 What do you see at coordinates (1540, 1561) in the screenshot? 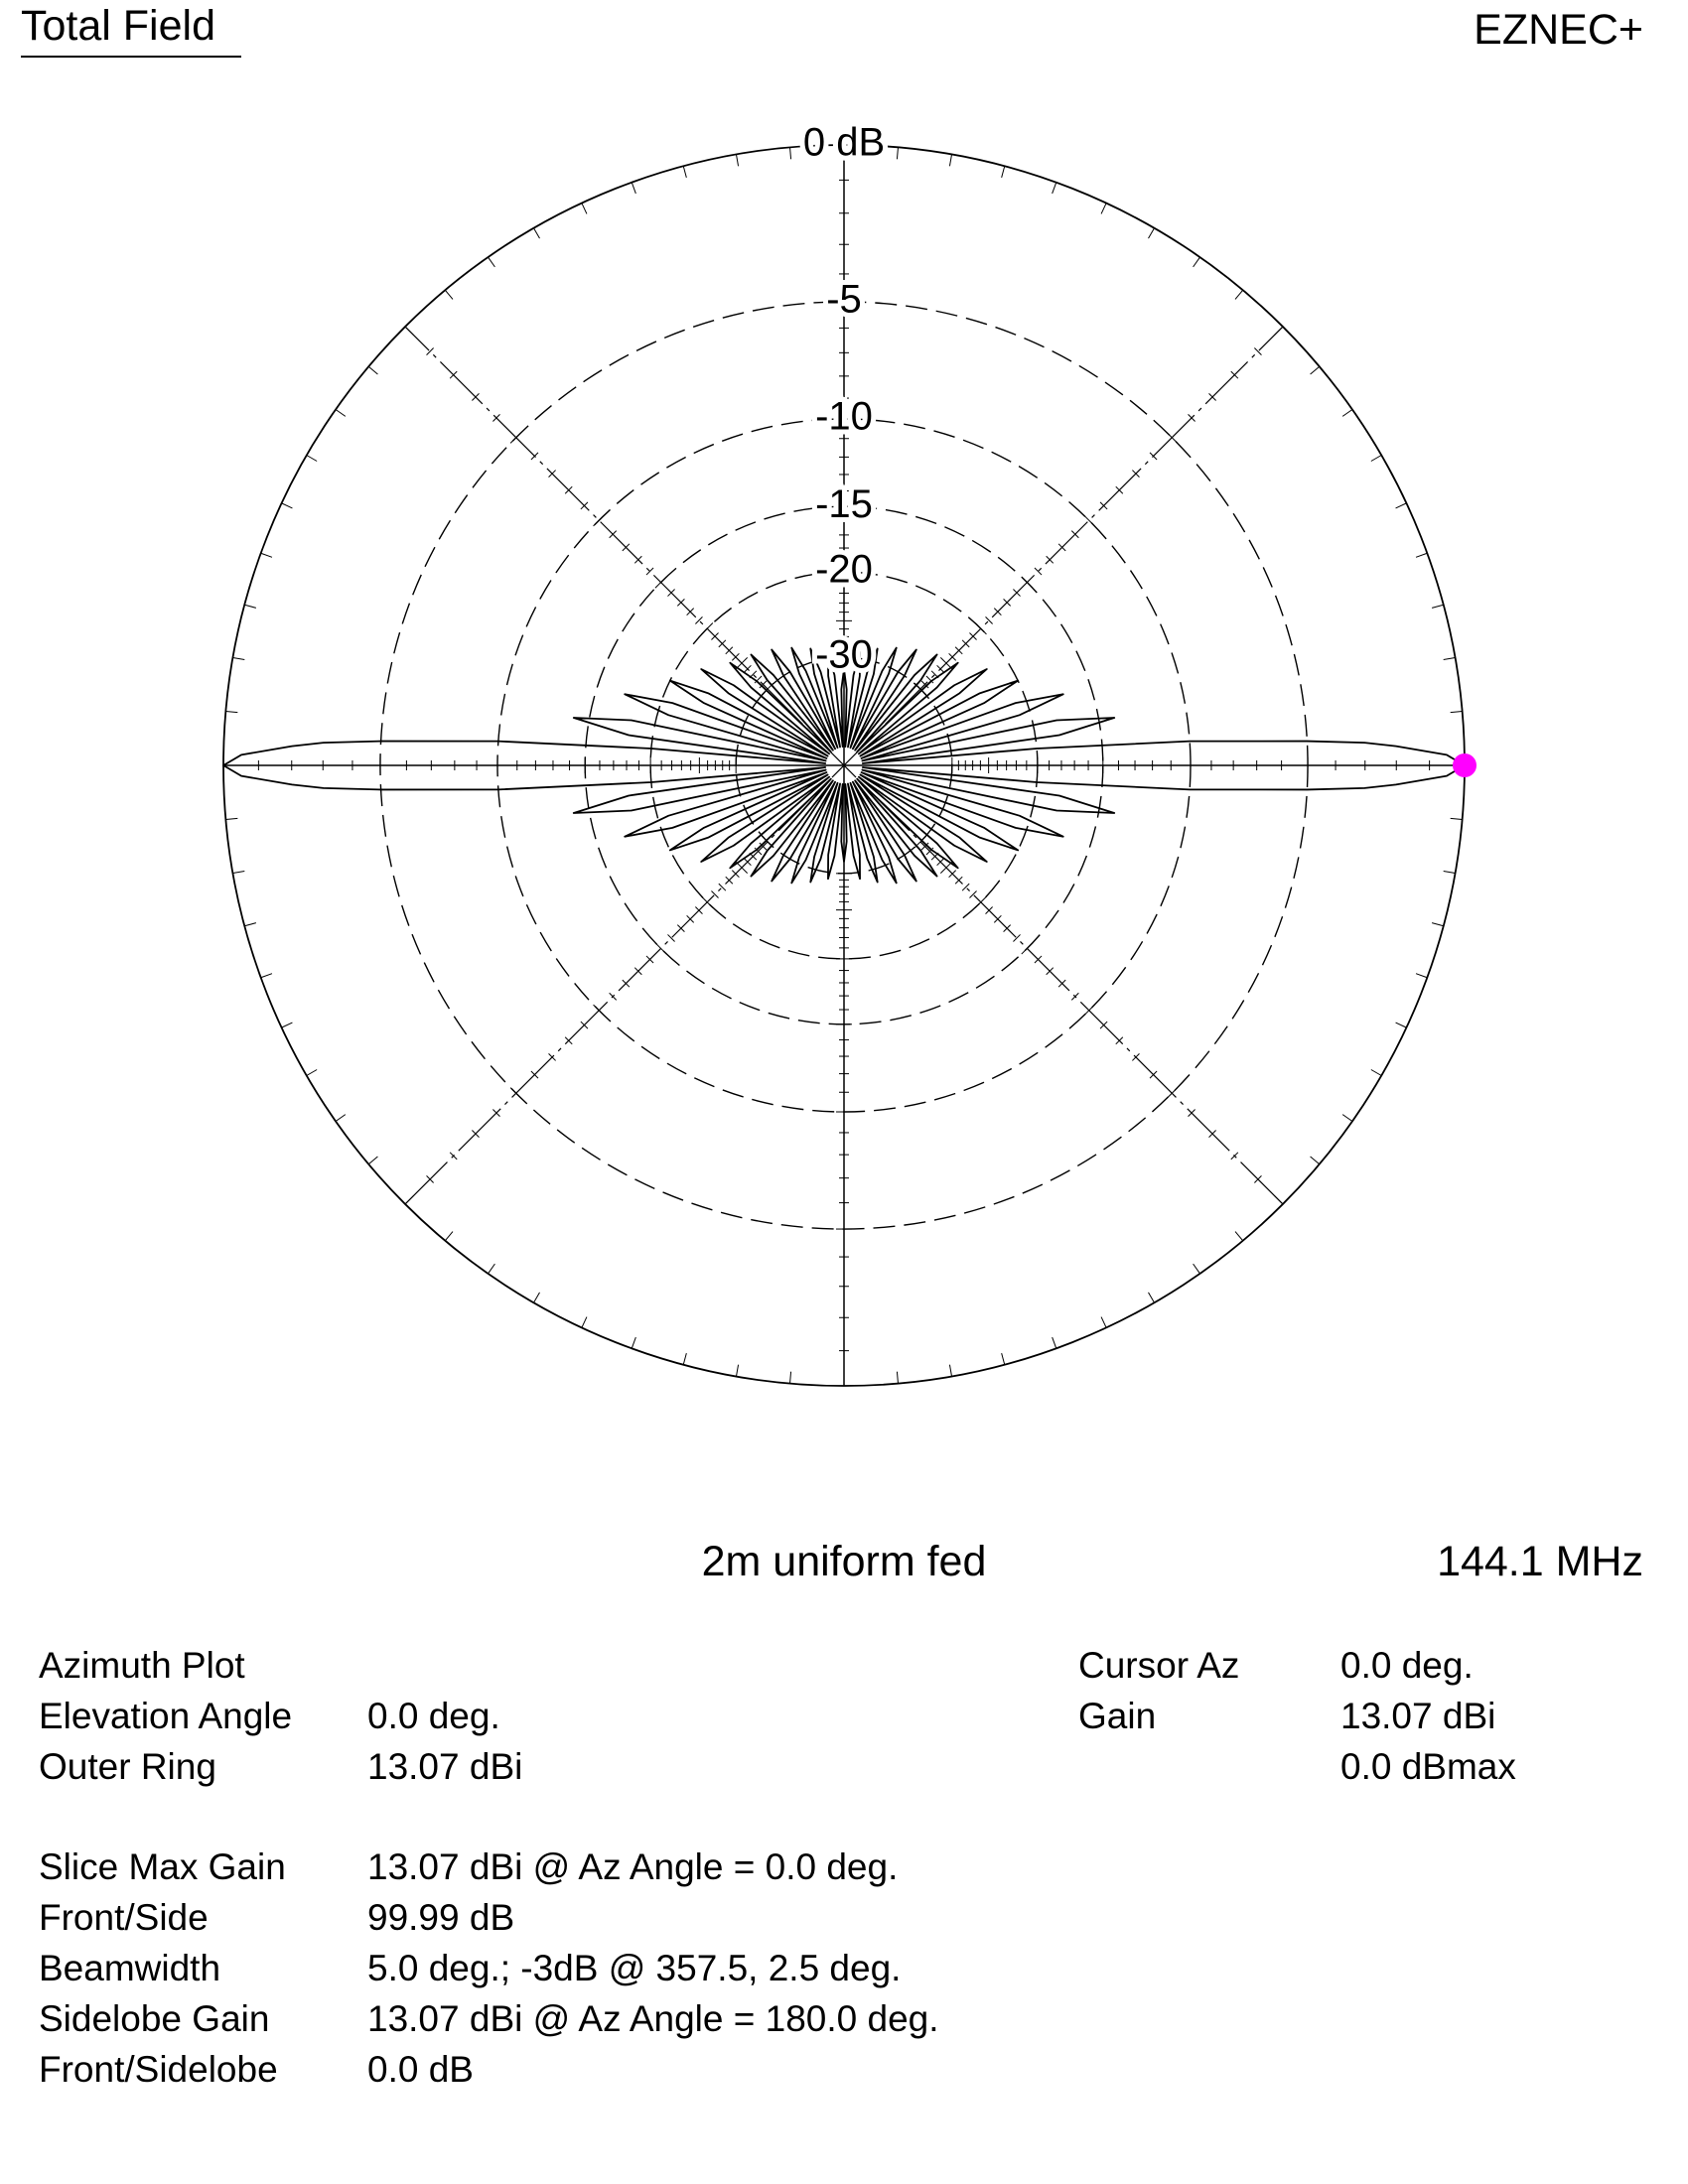
I see `frequency: 144.1 MHz` at bounding box center [1540, 1561].